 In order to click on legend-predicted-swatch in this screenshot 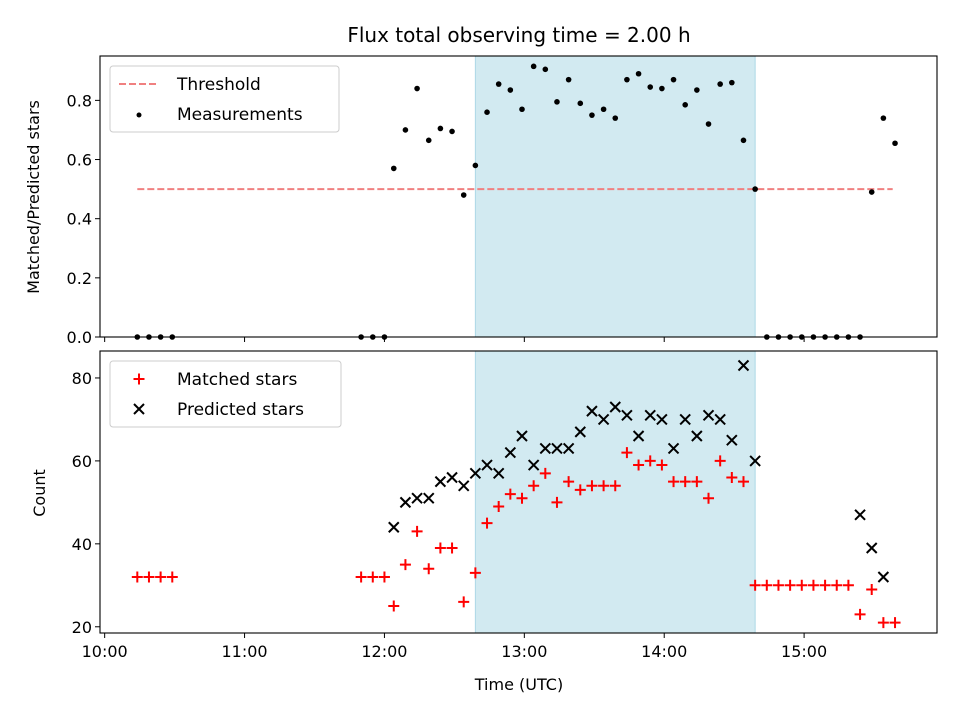, I will do `click(139, 409)`.